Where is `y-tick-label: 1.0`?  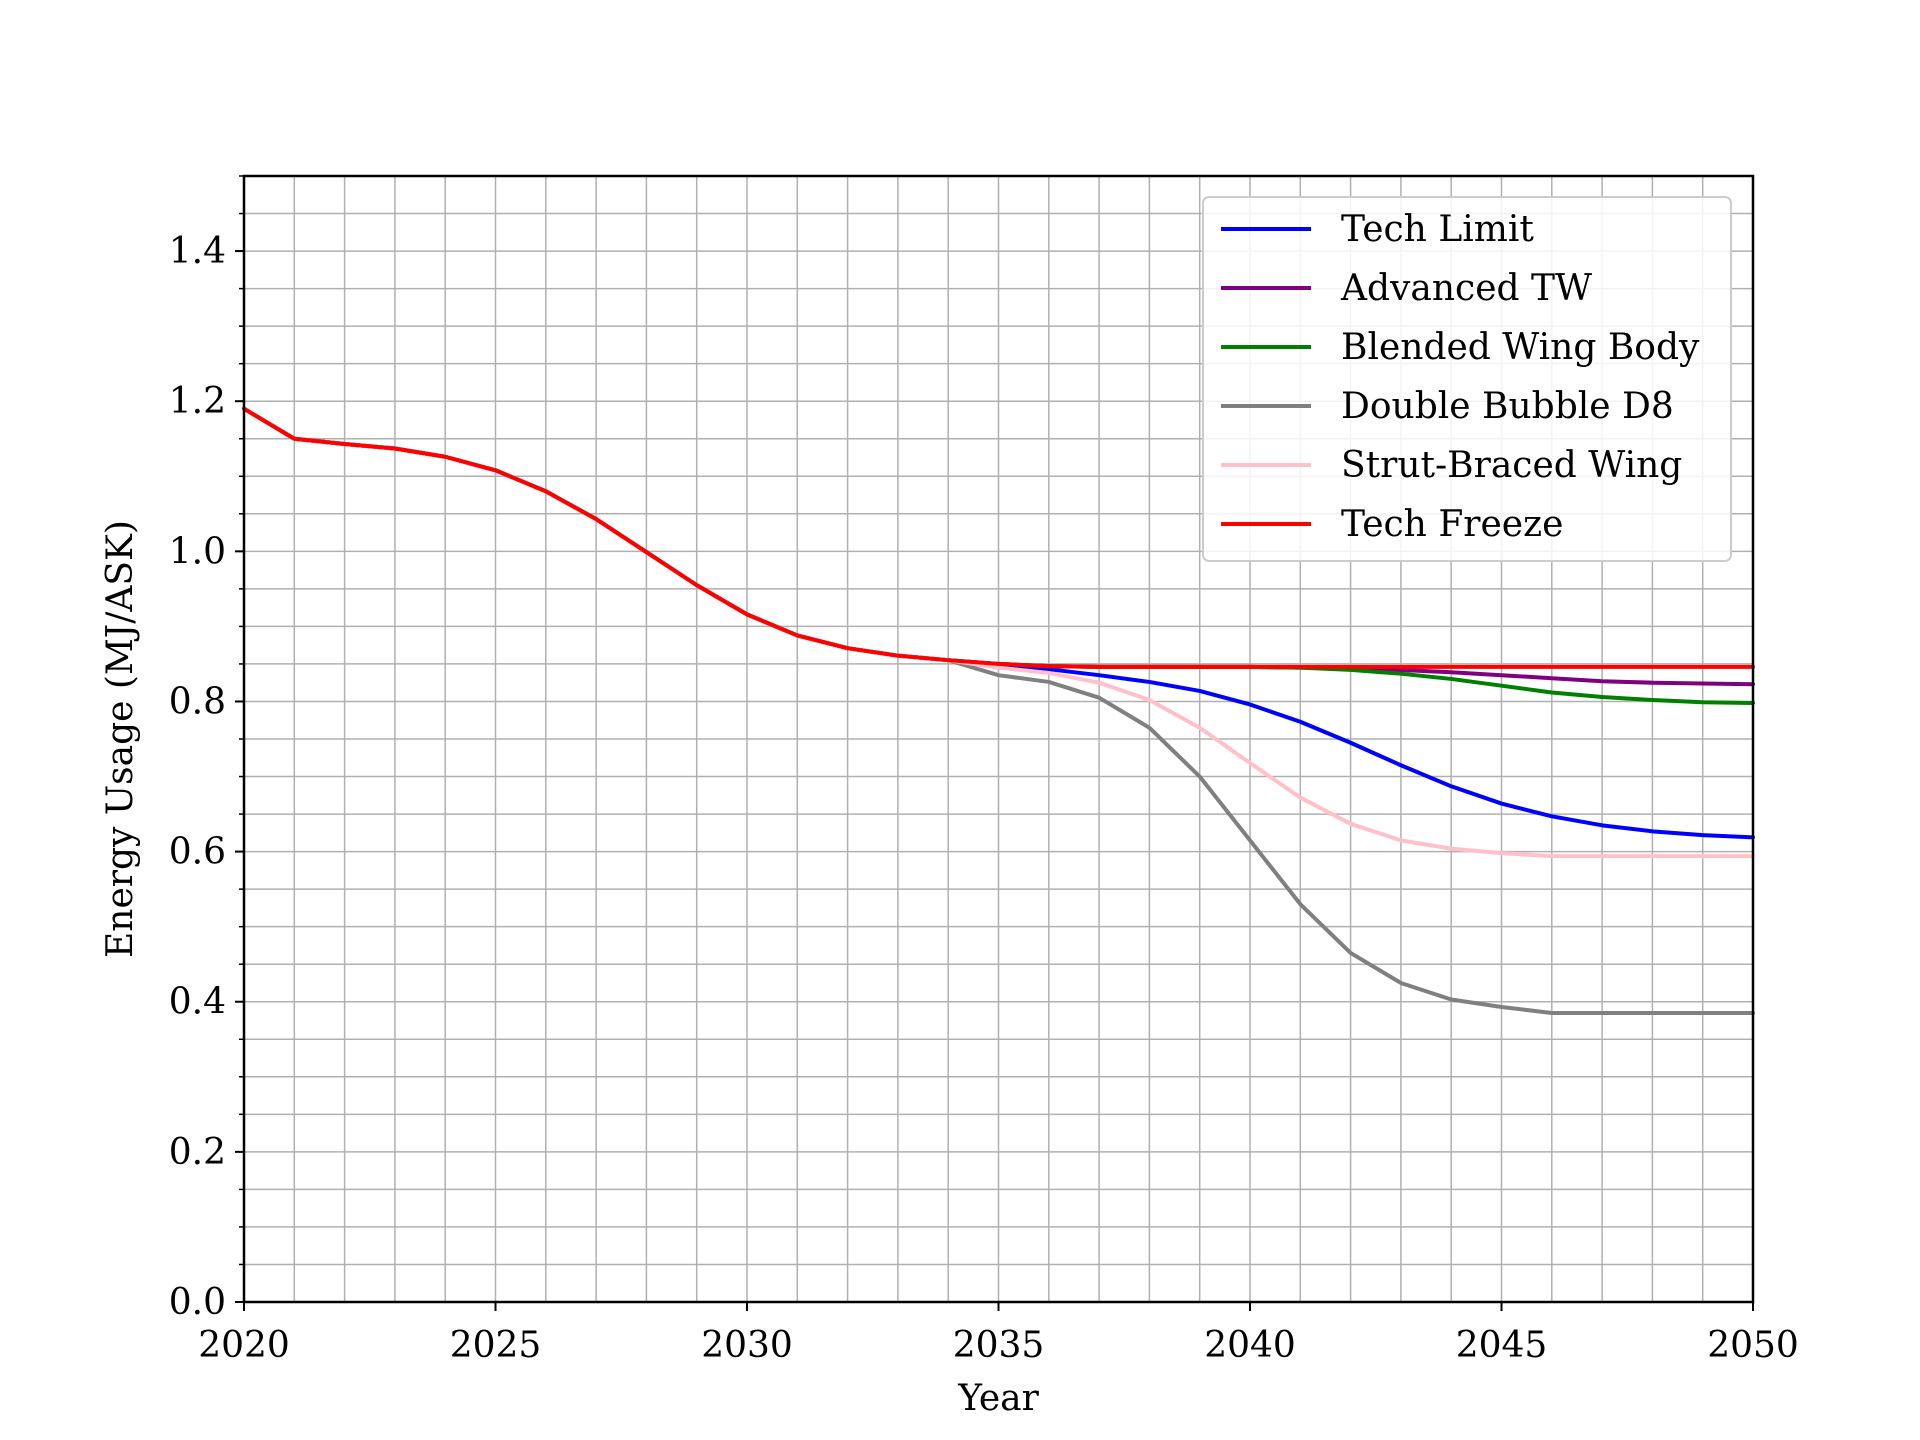
y-tick-label: 1.0 is located at coordinates (197, 551).